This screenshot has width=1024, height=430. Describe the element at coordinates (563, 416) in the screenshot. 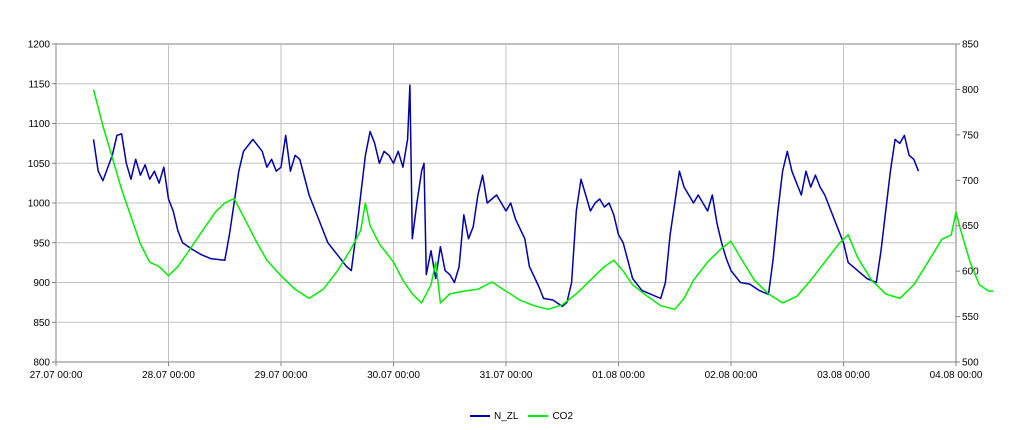

I see `legend-label-co2: CO2` at that location.